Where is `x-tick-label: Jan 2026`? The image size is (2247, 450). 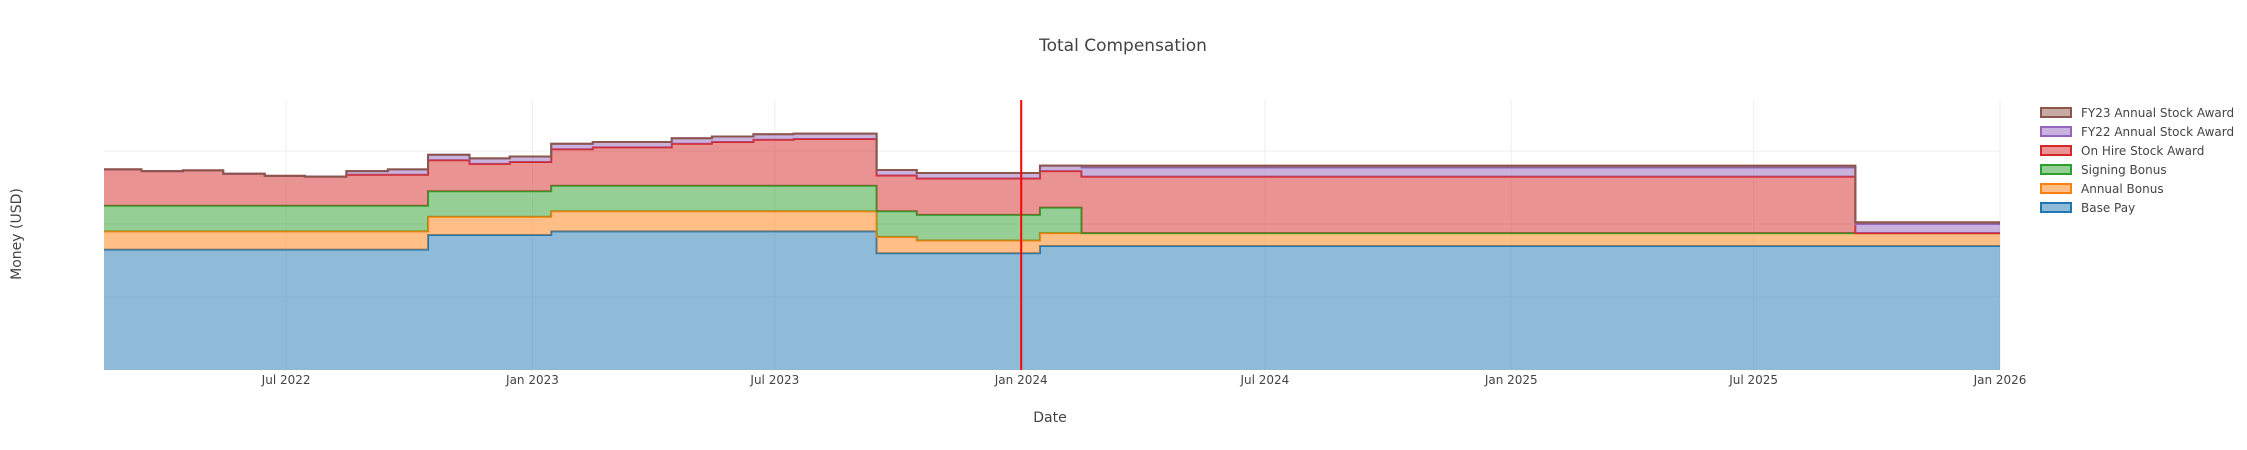
x-tick-label: Jan 2026 is located at coordinates (2000, 380).